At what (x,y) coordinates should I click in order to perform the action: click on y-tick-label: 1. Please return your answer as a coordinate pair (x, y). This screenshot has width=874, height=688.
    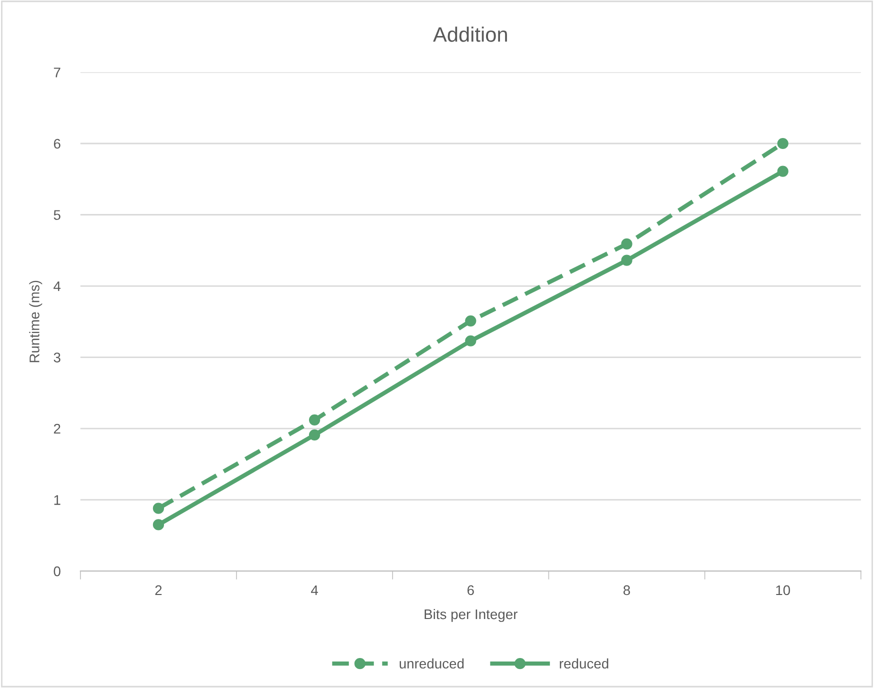
    Looking at the image, I should click on (57, 500).